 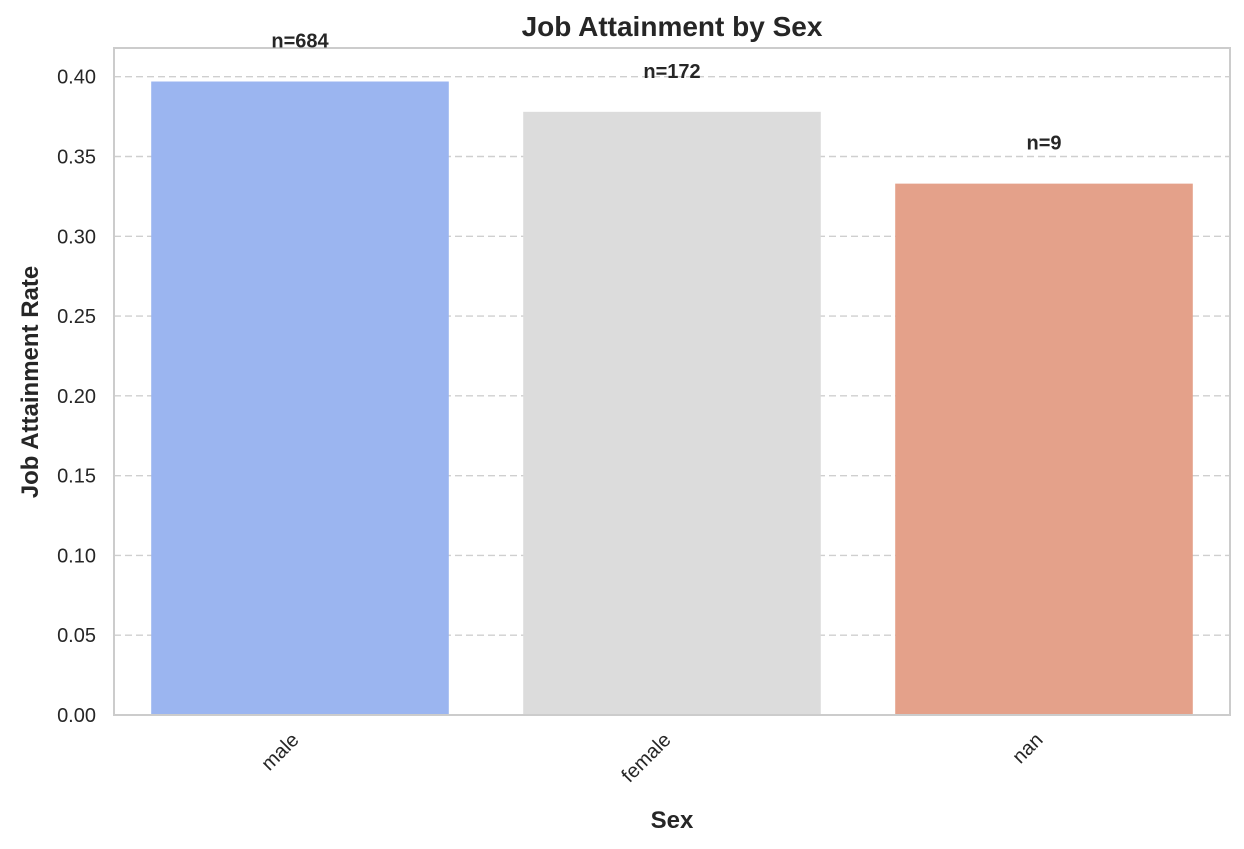 I want to click on chart-title: Job Attainment by Sex, so click(x=672, y=26).